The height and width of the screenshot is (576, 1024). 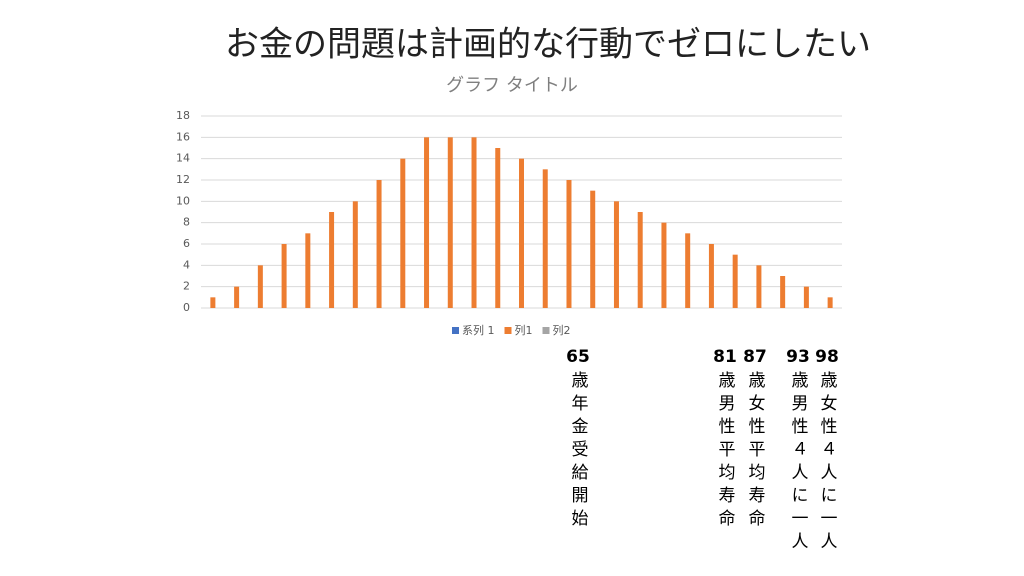 I want to click on y-tick-label: 8, so click(x=186, y=222).